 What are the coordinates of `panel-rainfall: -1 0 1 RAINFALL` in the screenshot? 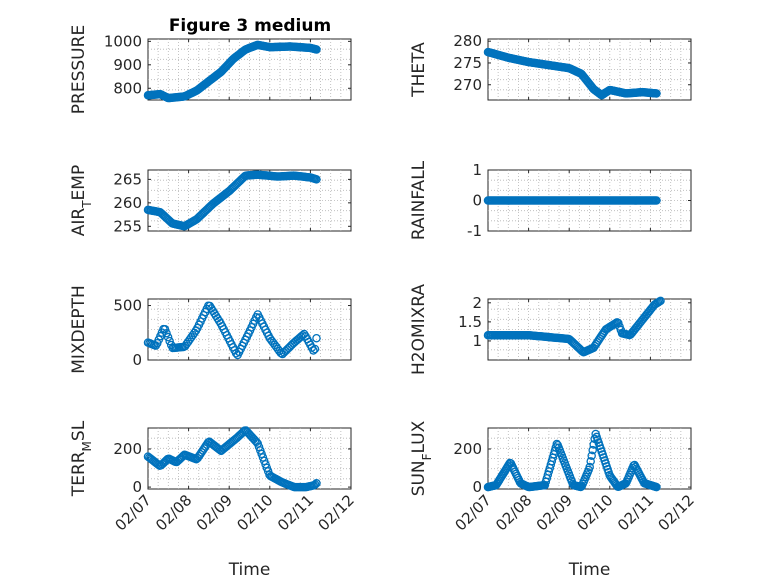 It's located at (550, 200).